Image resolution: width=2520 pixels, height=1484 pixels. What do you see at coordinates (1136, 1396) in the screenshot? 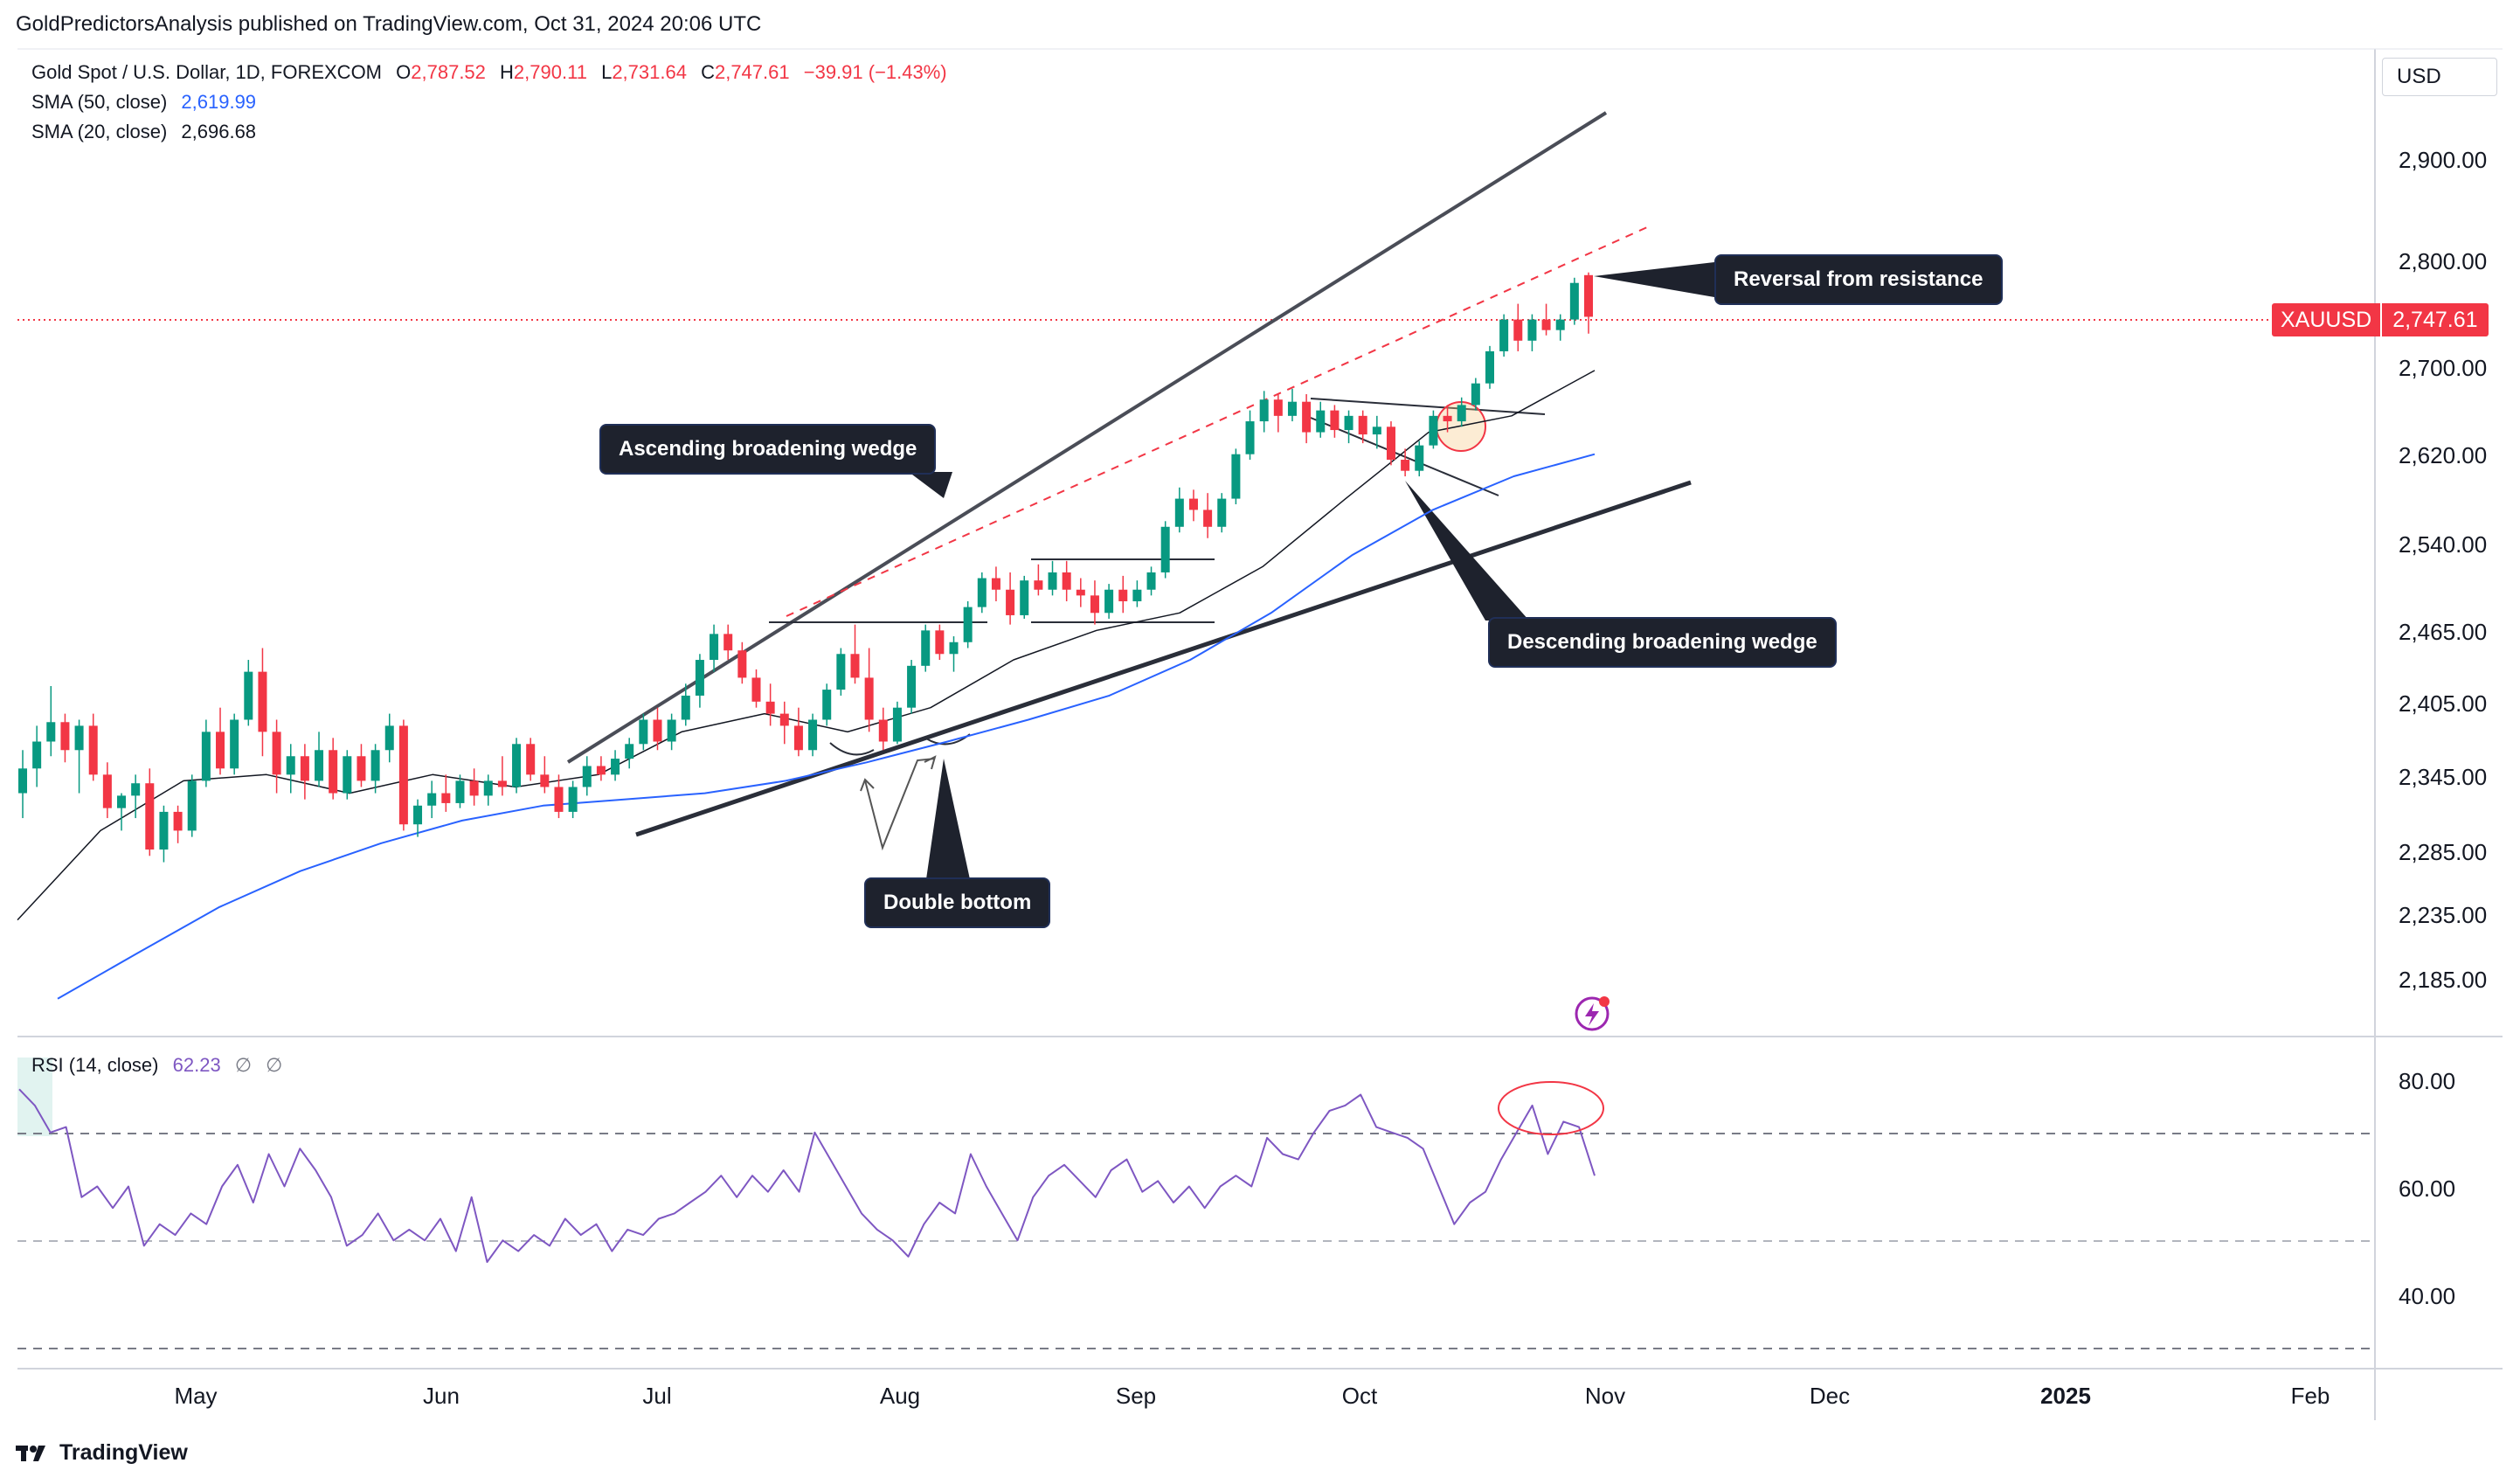
I see `x-tick-label: Sep` at bounding box center [1136, 1396].